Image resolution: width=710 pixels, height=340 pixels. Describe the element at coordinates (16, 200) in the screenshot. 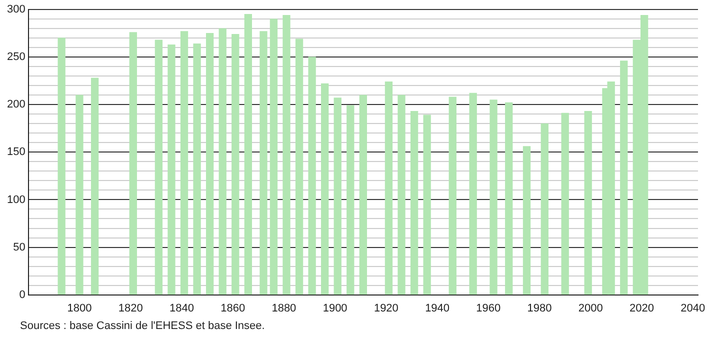

I see `y-tick-label: 100` at that location.